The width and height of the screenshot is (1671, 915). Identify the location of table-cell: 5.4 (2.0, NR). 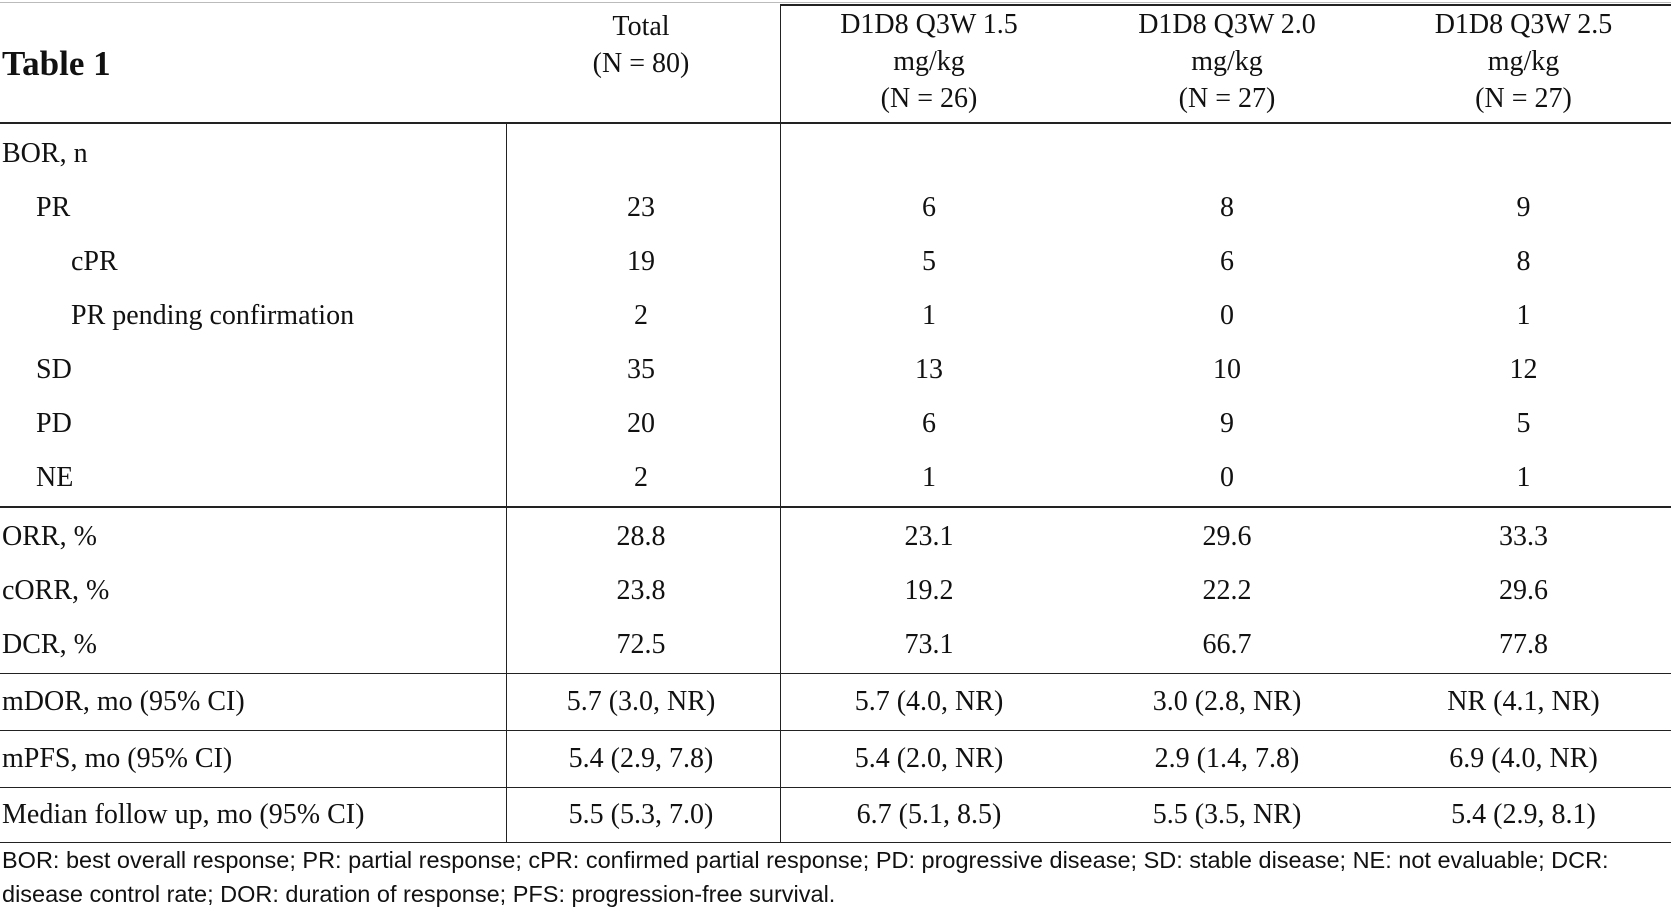
(929, 758).